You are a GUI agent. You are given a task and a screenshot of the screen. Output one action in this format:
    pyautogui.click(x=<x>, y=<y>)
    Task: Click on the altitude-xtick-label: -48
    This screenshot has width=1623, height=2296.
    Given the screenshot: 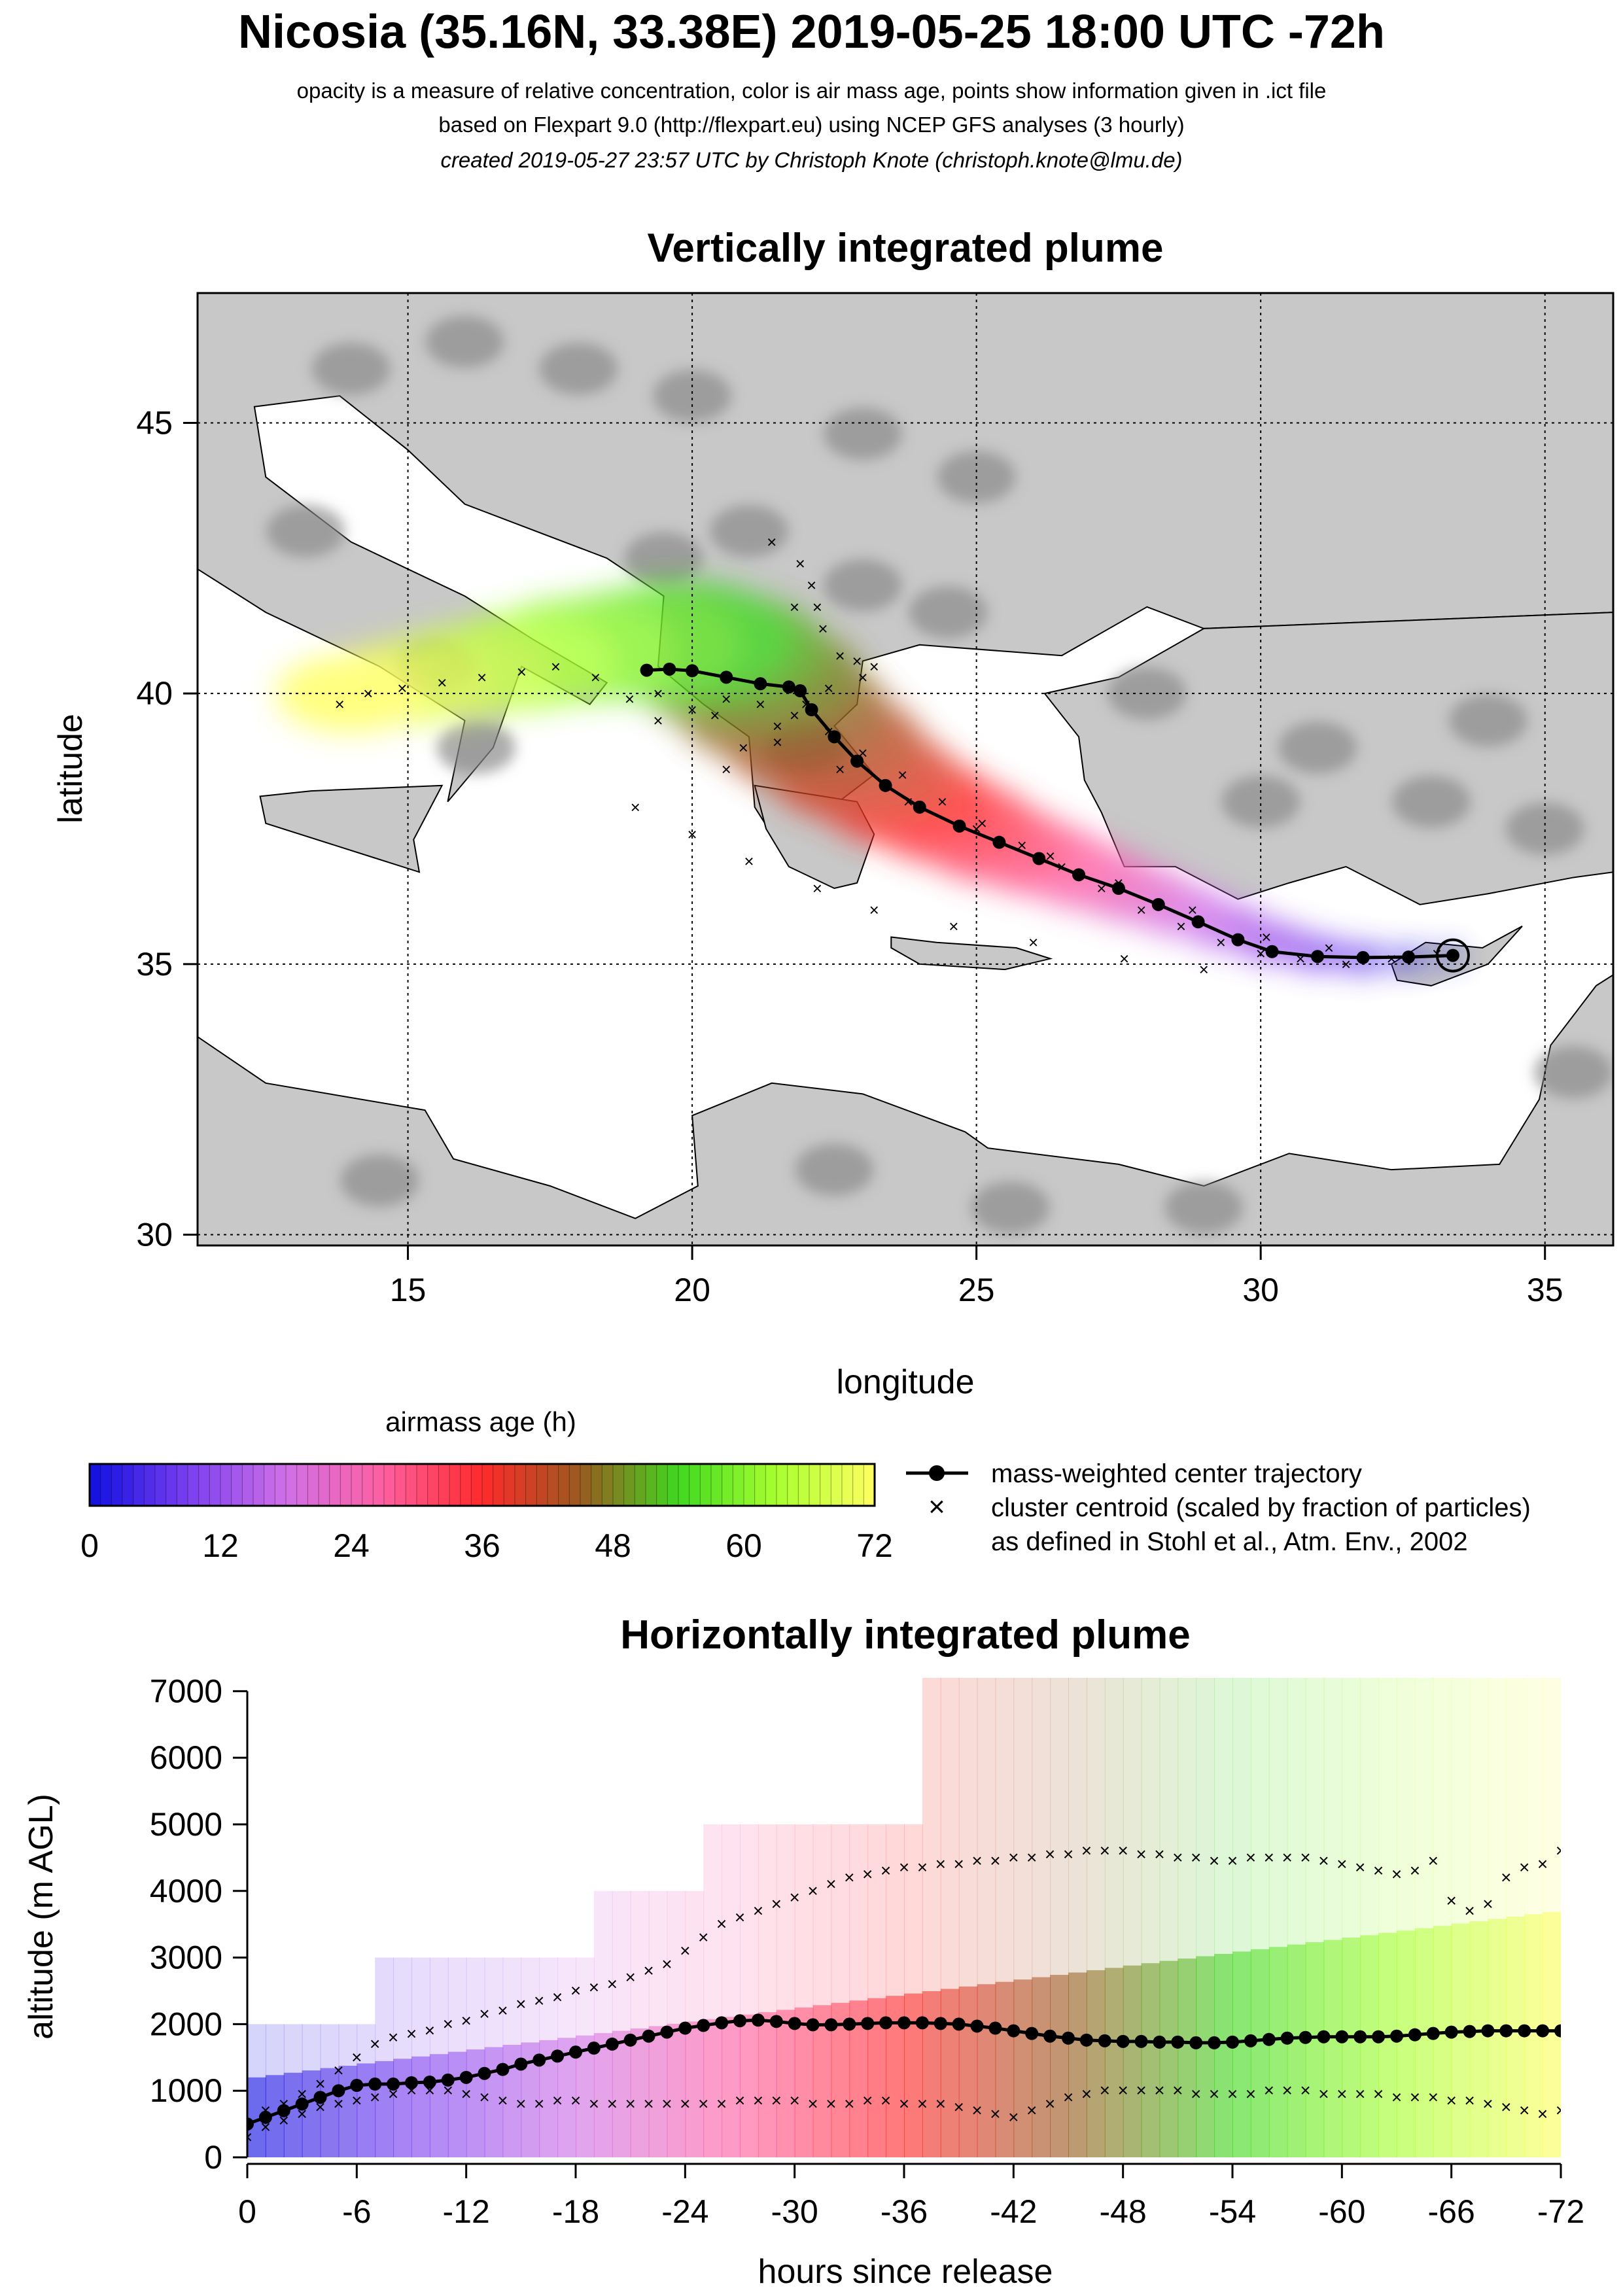 What is the action you would take?
    pyautogui.click(x=1124, y=2211)
    